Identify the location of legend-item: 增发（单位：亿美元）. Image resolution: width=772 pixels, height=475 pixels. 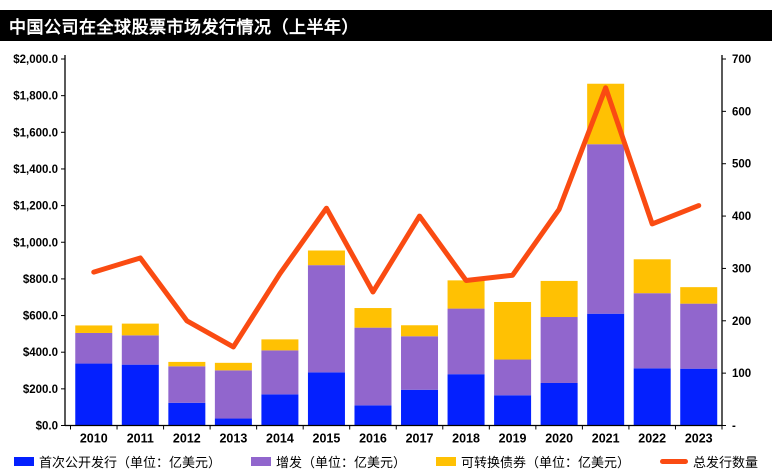
(328, 461).